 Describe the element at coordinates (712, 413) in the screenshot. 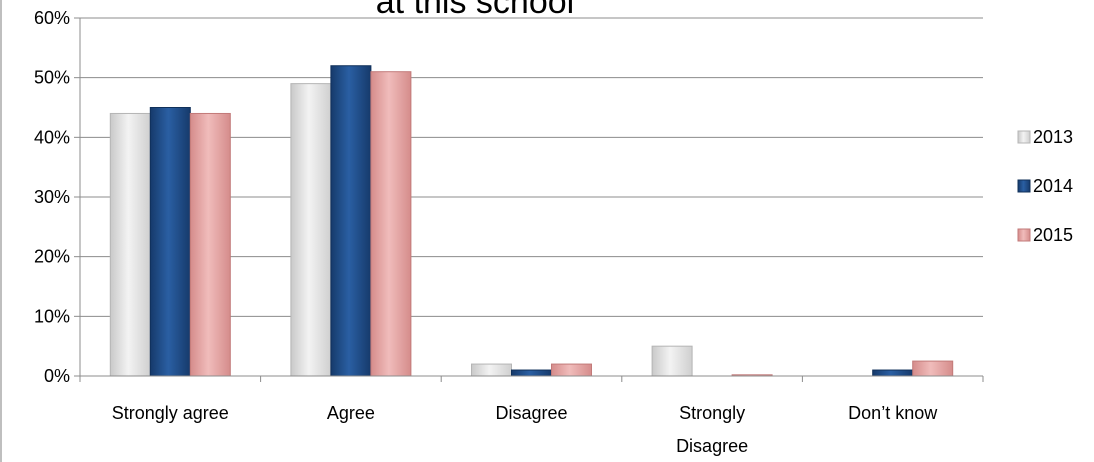

I see `x-category-label: Strongly` at that location.